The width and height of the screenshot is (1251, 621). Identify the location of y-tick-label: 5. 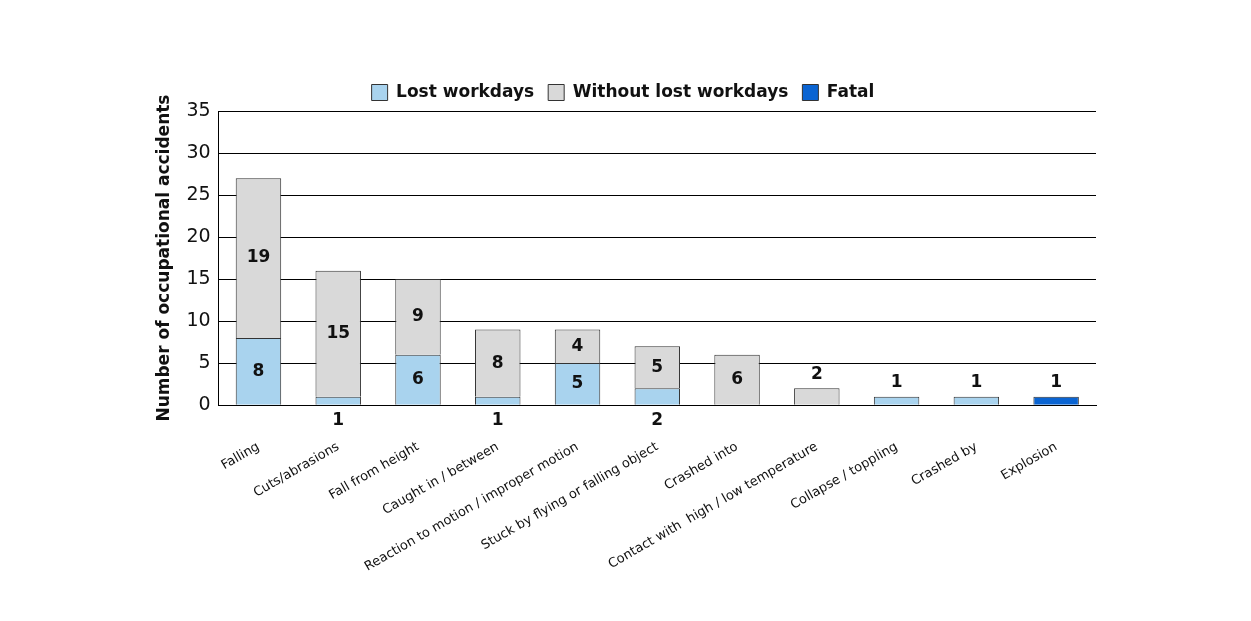
(204, 361).